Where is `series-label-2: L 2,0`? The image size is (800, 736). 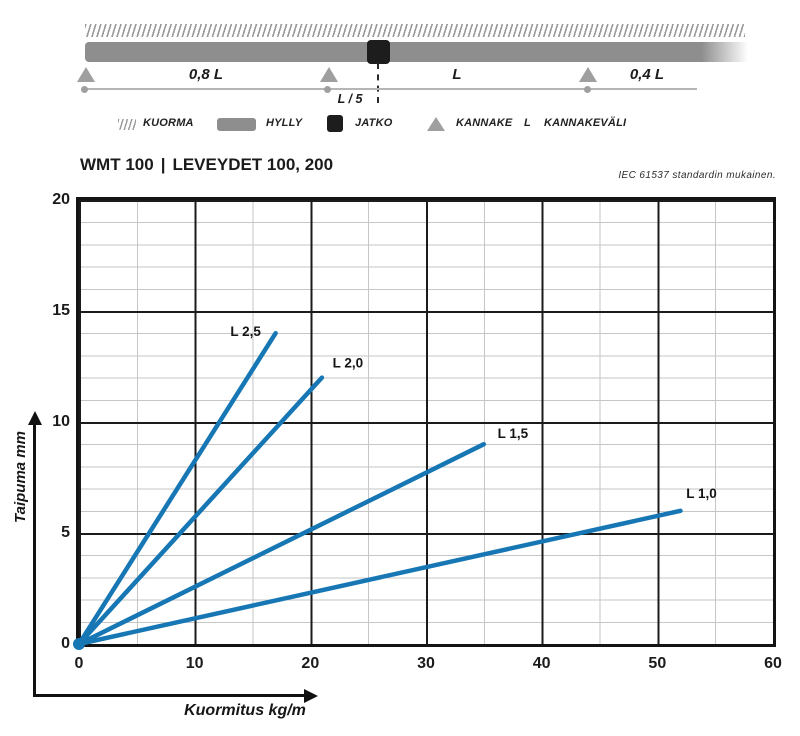 series-label-2: L 2,0 is located at coordinates (348, 363).